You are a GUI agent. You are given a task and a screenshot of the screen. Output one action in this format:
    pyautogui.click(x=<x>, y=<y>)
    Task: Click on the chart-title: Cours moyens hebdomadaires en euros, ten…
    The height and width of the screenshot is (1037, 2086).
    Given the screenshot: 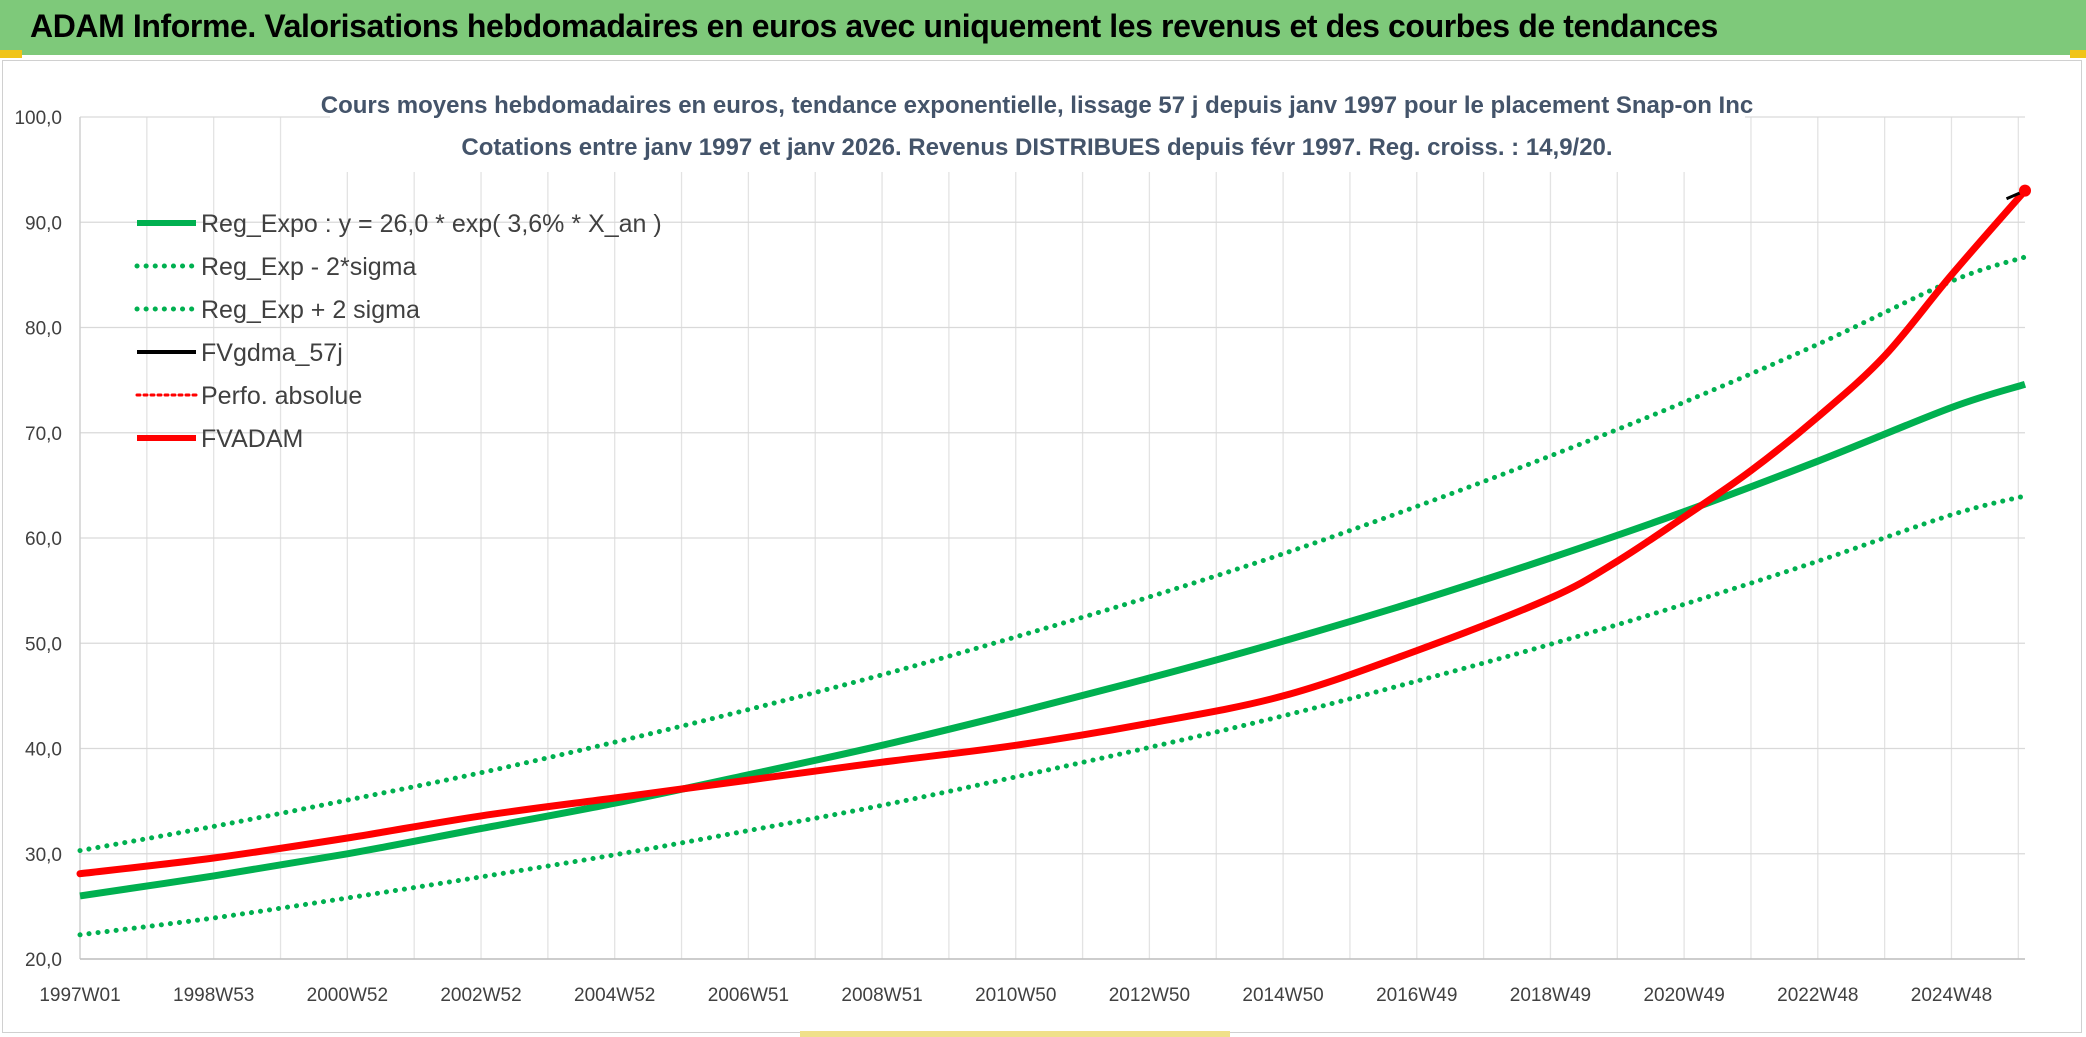 What is the action you would take?
    pyautogui.click(x=1037, y=105)
    